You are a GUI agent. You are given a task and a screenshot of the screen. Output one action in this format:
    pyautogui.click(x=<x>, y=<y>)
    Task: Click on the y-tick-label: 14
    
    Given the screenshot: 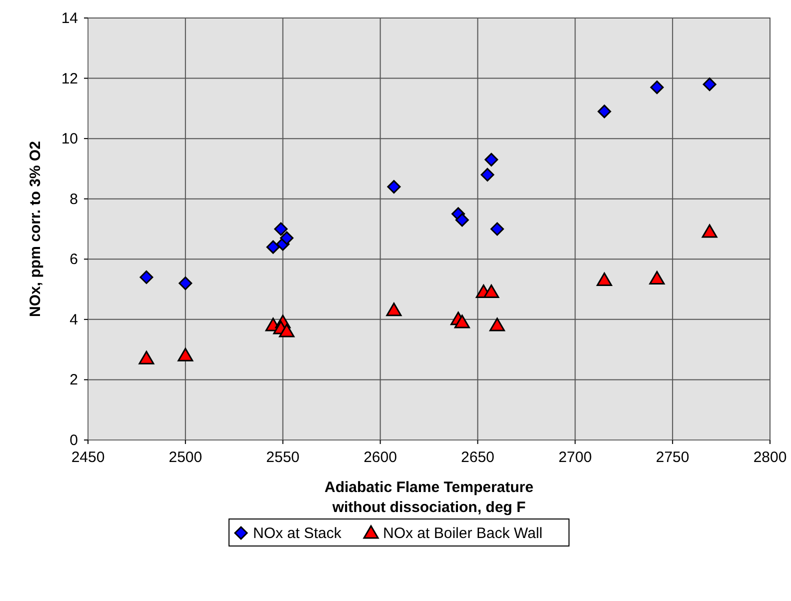 What is the action you would take?
    pyautogui.click(x=69, y=18)
    